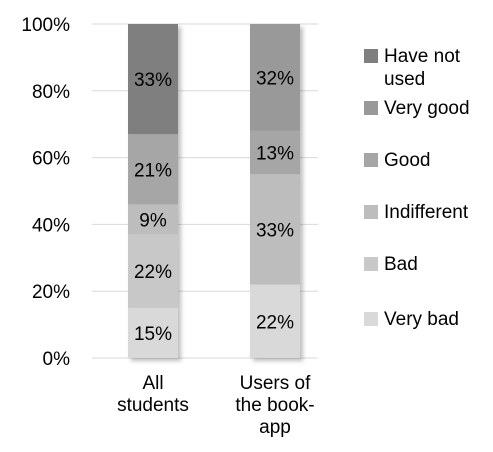 This screenshot has height=452, width=493. Describe the element at coordinates (421, 319) in the screenshot. I see `legend-label: Very bad` at that location.